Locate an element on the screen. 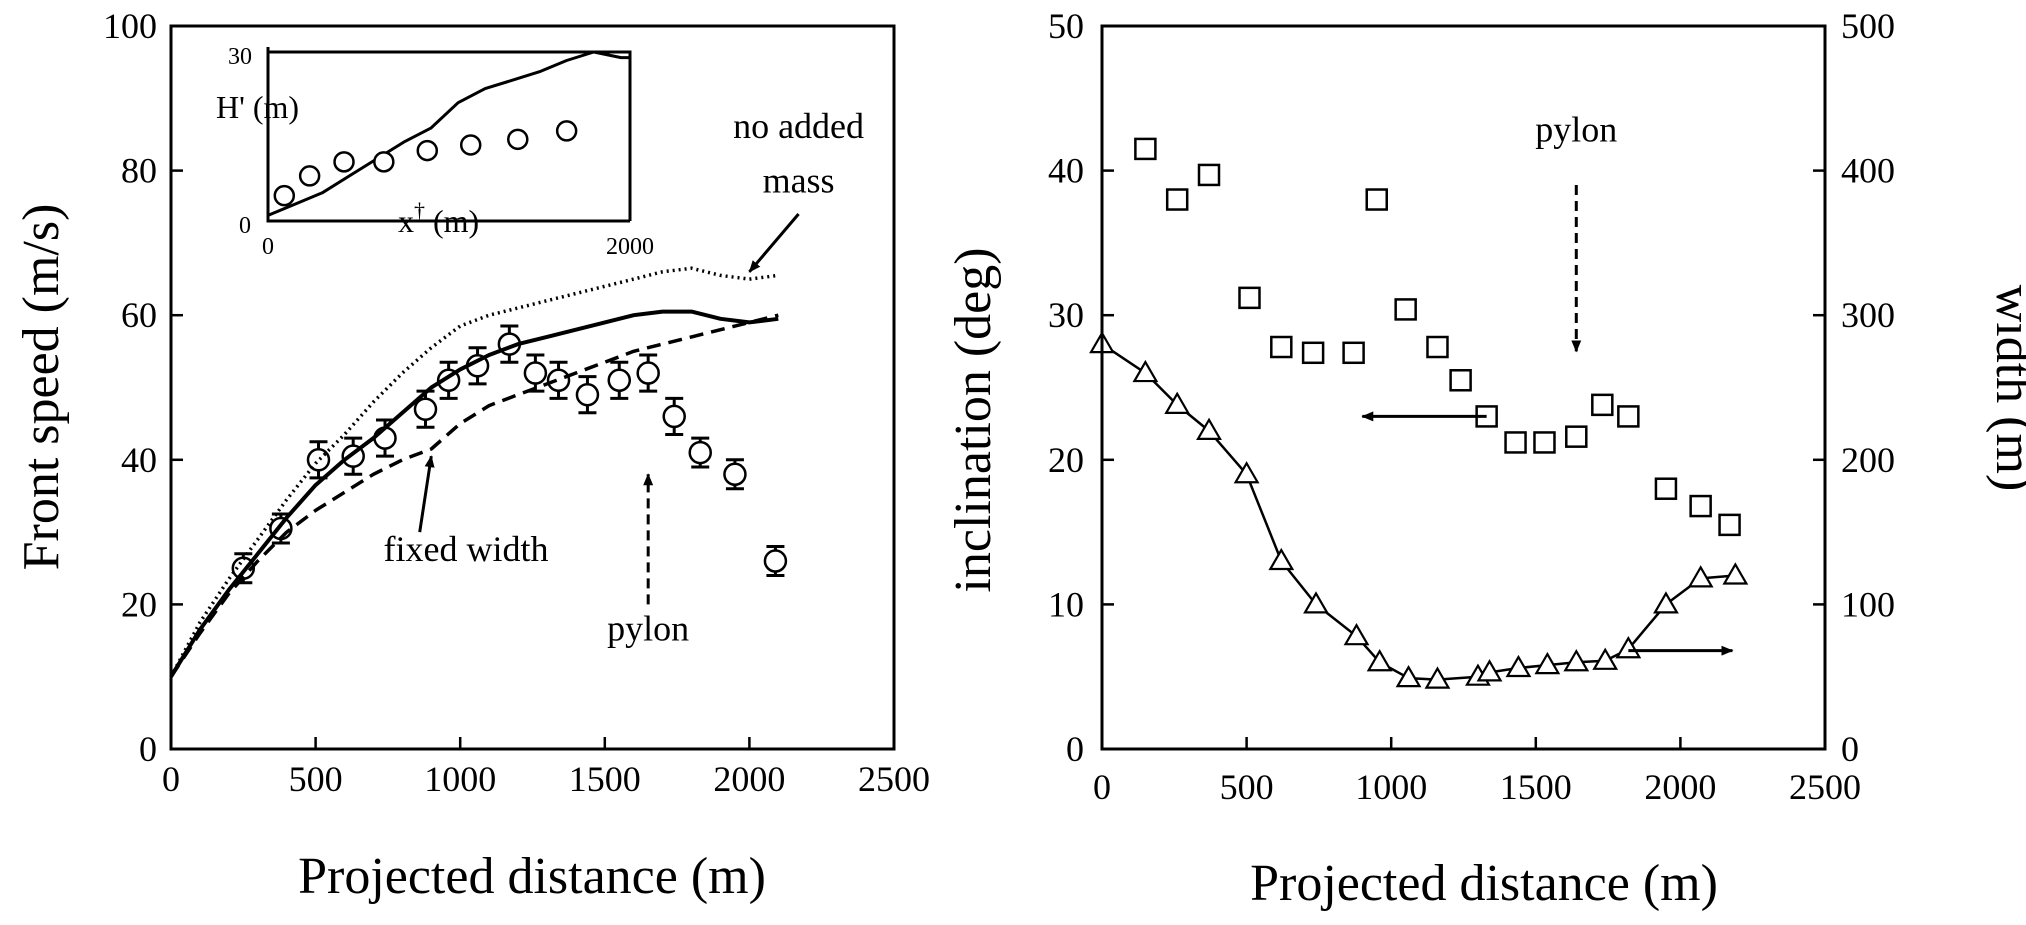 The width and height of the screenshot is (2026, 925). left-annotation: mass is located at coordinates (799, 180).